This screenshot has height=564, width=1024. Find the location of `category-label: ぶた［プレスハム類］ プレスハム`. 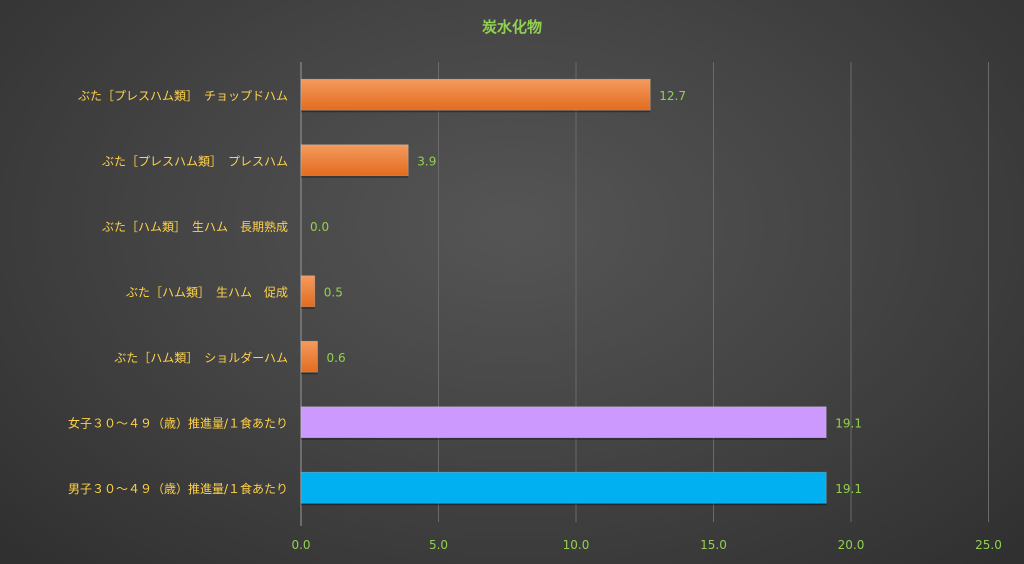

category-label: ぶた［プレスハム類］ プレスハム is located at coordinates (195, 161).